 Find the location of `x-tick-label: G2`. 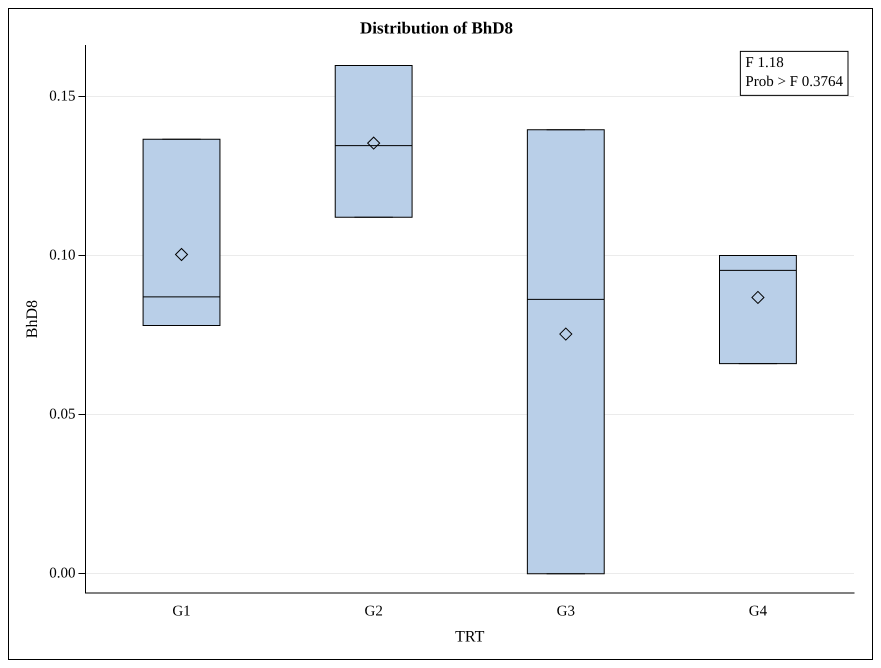

x-tick-label: G2 is located at coordinates (373, 612).